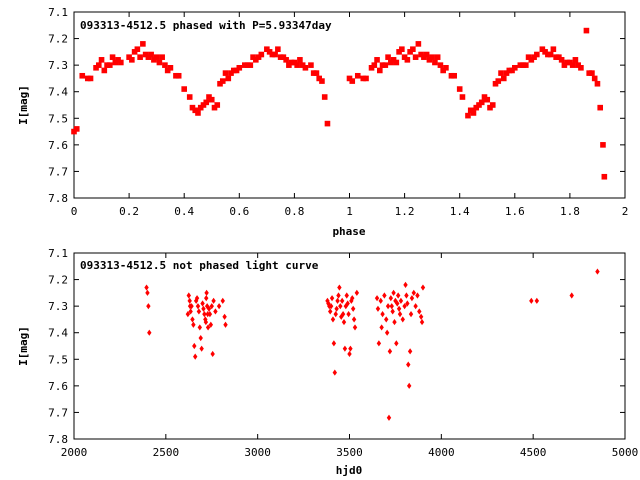  Describe the element at coordinates (58, 439) in the screenshot. I see `unphased-y-tick-label: 7.8` at that location.